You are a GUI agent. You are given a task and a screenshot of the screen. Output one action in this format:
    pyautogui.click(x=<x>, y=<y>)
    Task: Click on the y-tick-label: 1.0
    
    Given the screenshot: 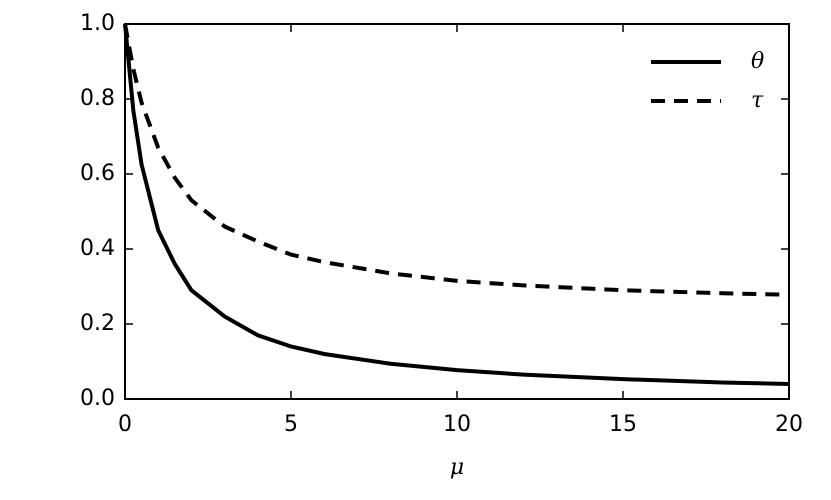 What is the action you would take?
    pyautogui.click(x=97, y=23)
    